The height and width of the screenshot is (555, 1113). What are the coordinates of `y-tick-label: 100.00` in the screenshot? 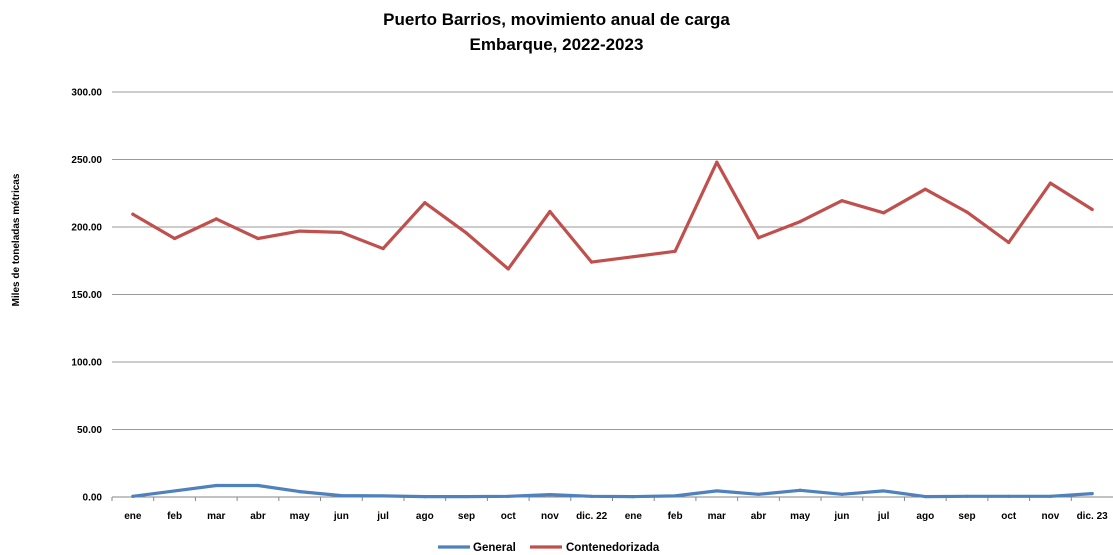 It's located at (86, 363).